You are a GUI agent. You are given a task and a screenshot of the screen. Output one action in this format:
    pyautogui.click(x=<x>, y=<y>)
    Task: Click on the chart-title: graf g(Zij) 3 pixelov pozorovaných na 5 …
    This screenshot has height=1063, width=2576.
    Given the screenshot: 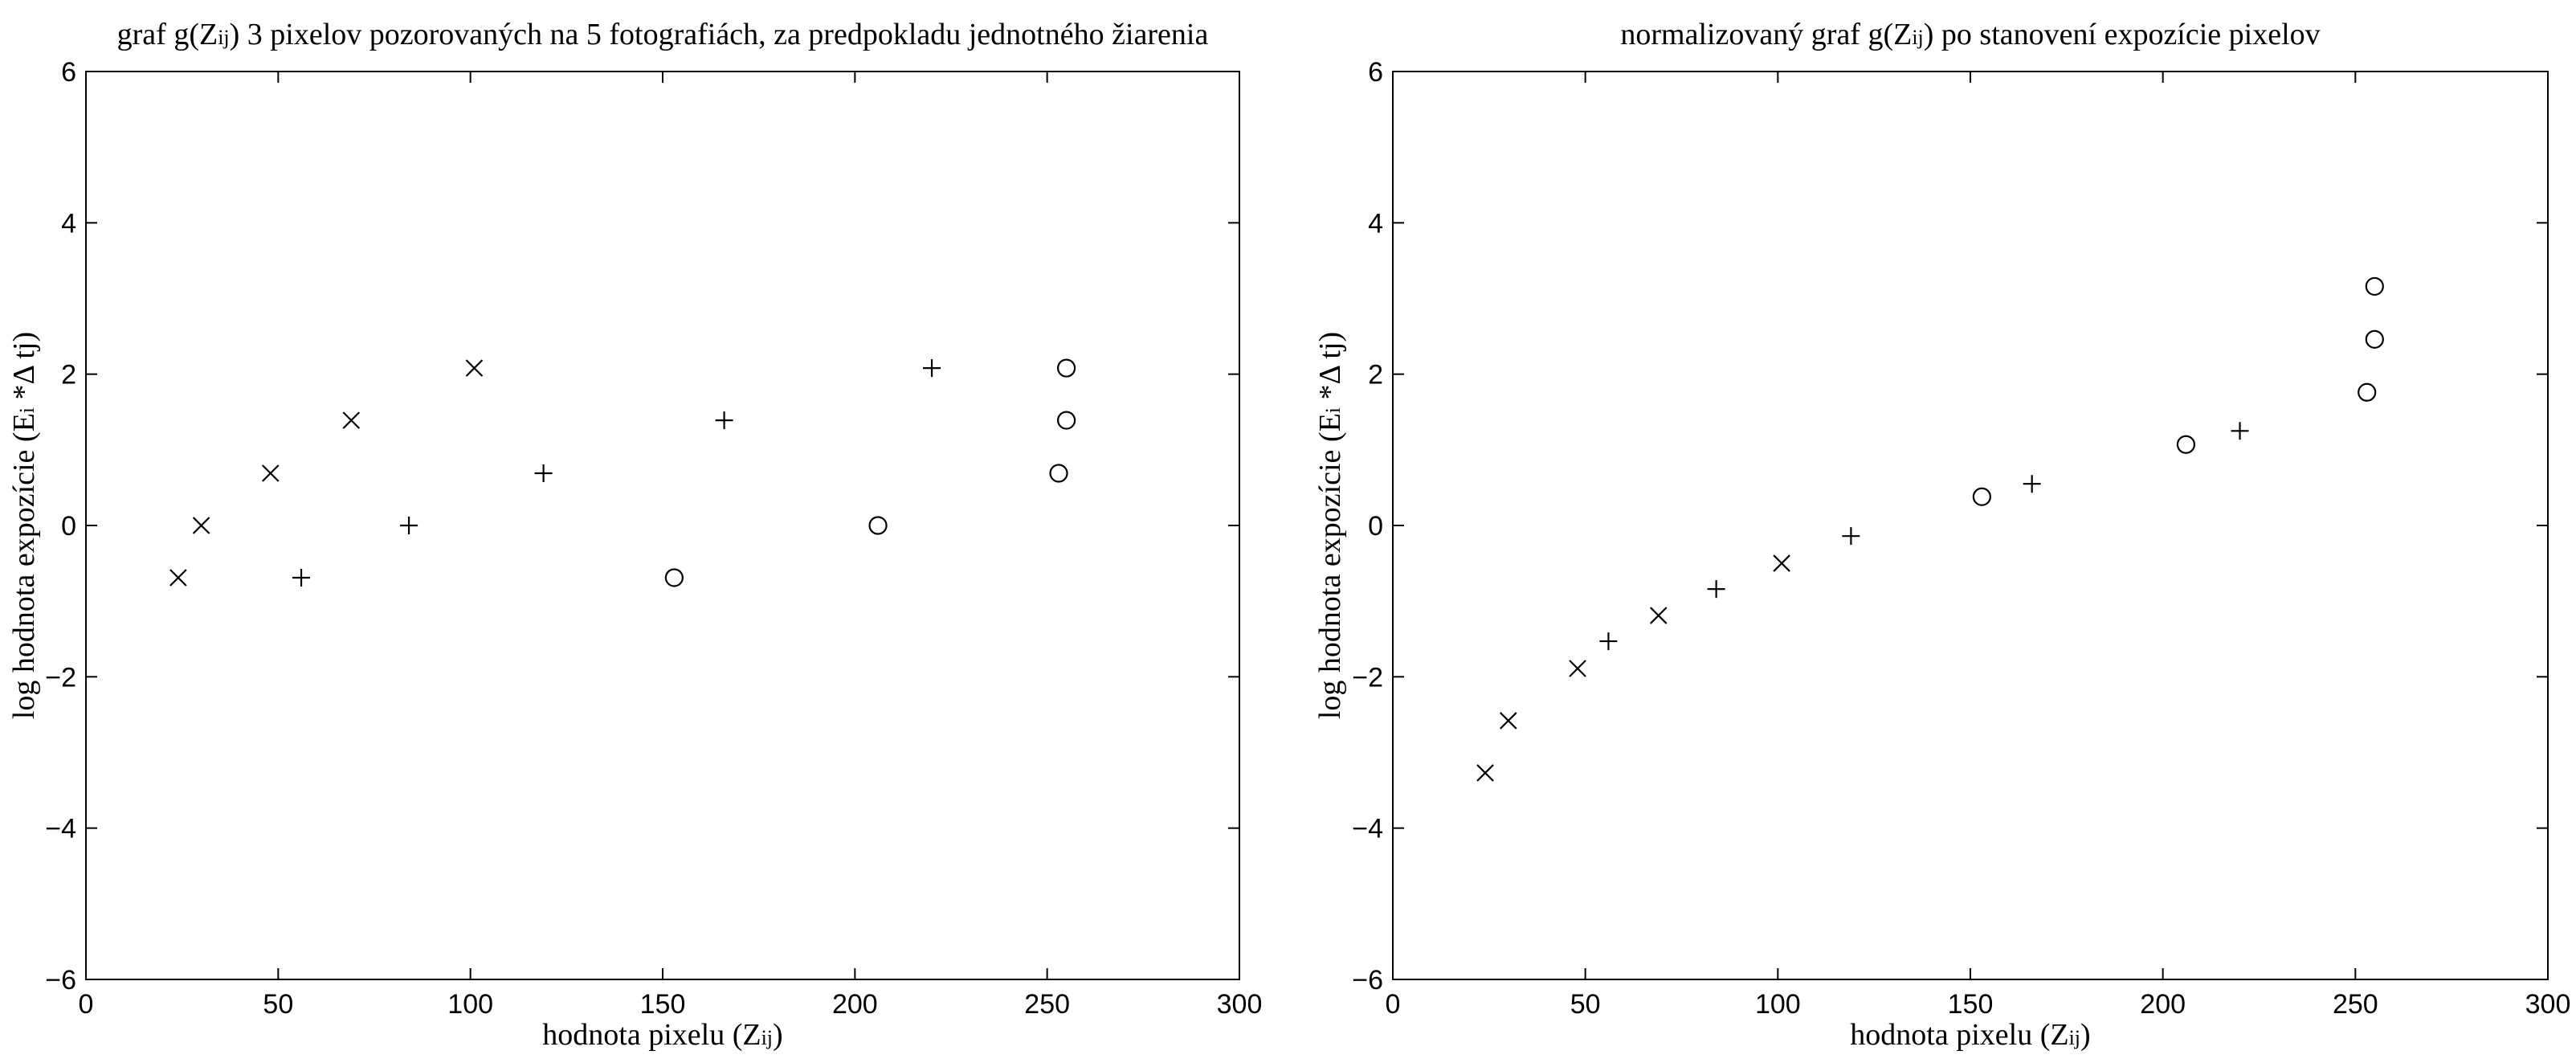 What is the action you would take?
    pyautogui.click(x=663, y=34)
    